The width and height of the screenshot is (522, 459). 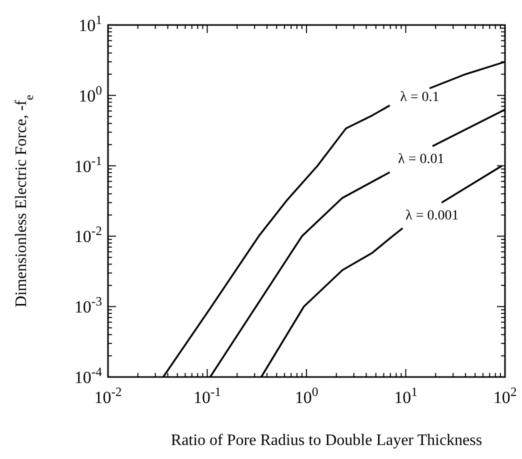 What do you see at coordinates (90, 94) in the screenshot?
I see `y-tick-label: 10$^{0}$` at bounding box center [90, 94].